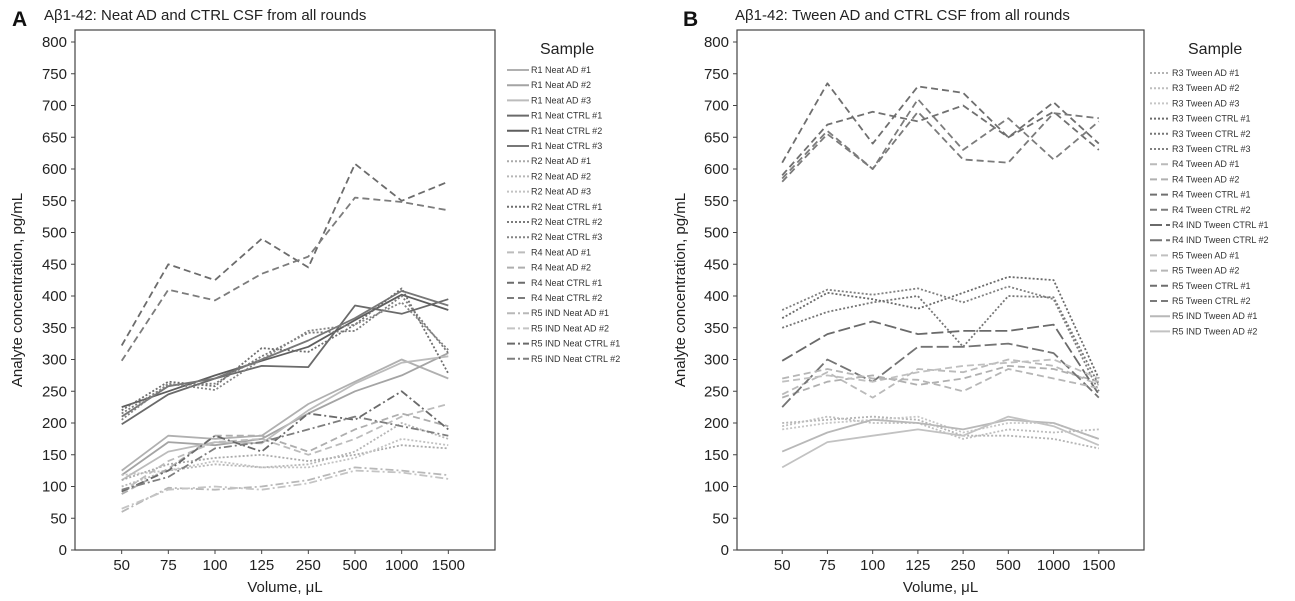  Describe the element at coordinates (561, 176) in the screenshot. I see `legend-label: R2 Neat AD #2` at that location.